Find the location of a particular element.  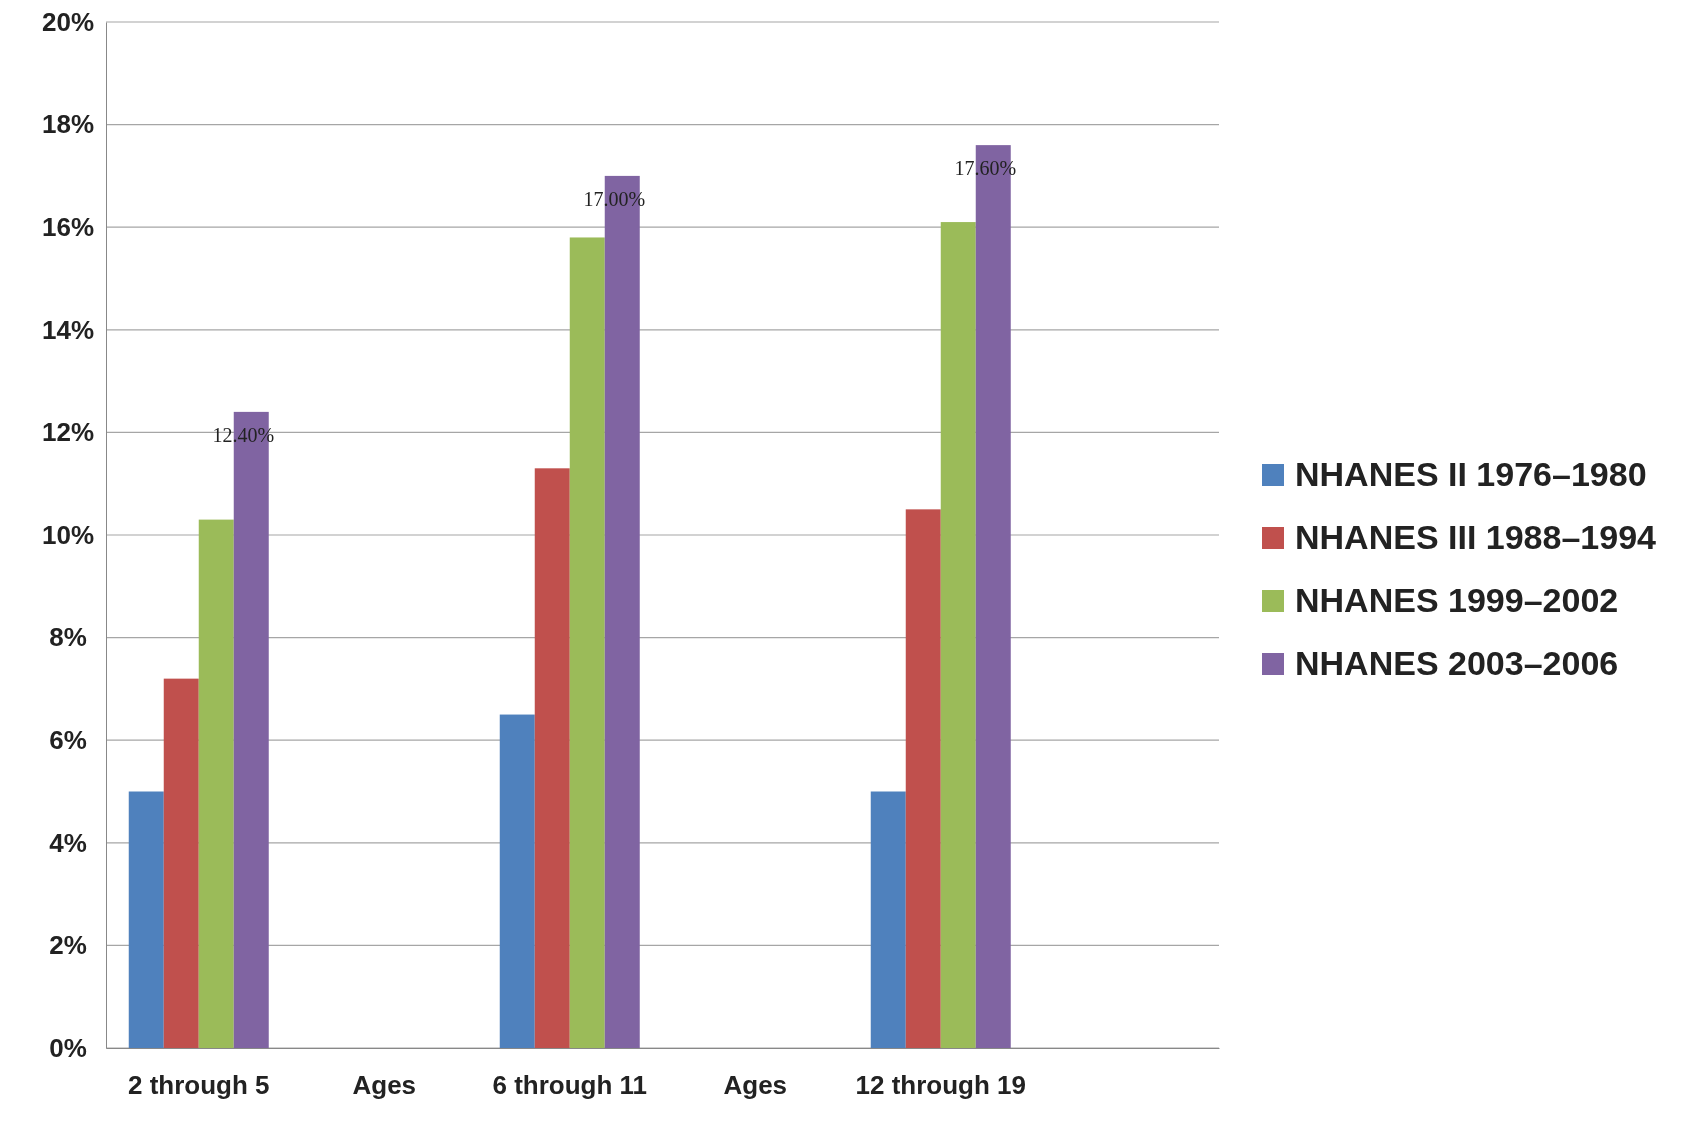

legend-label: NHANES III 1988–1994 is located at coordinates (1476, 537).